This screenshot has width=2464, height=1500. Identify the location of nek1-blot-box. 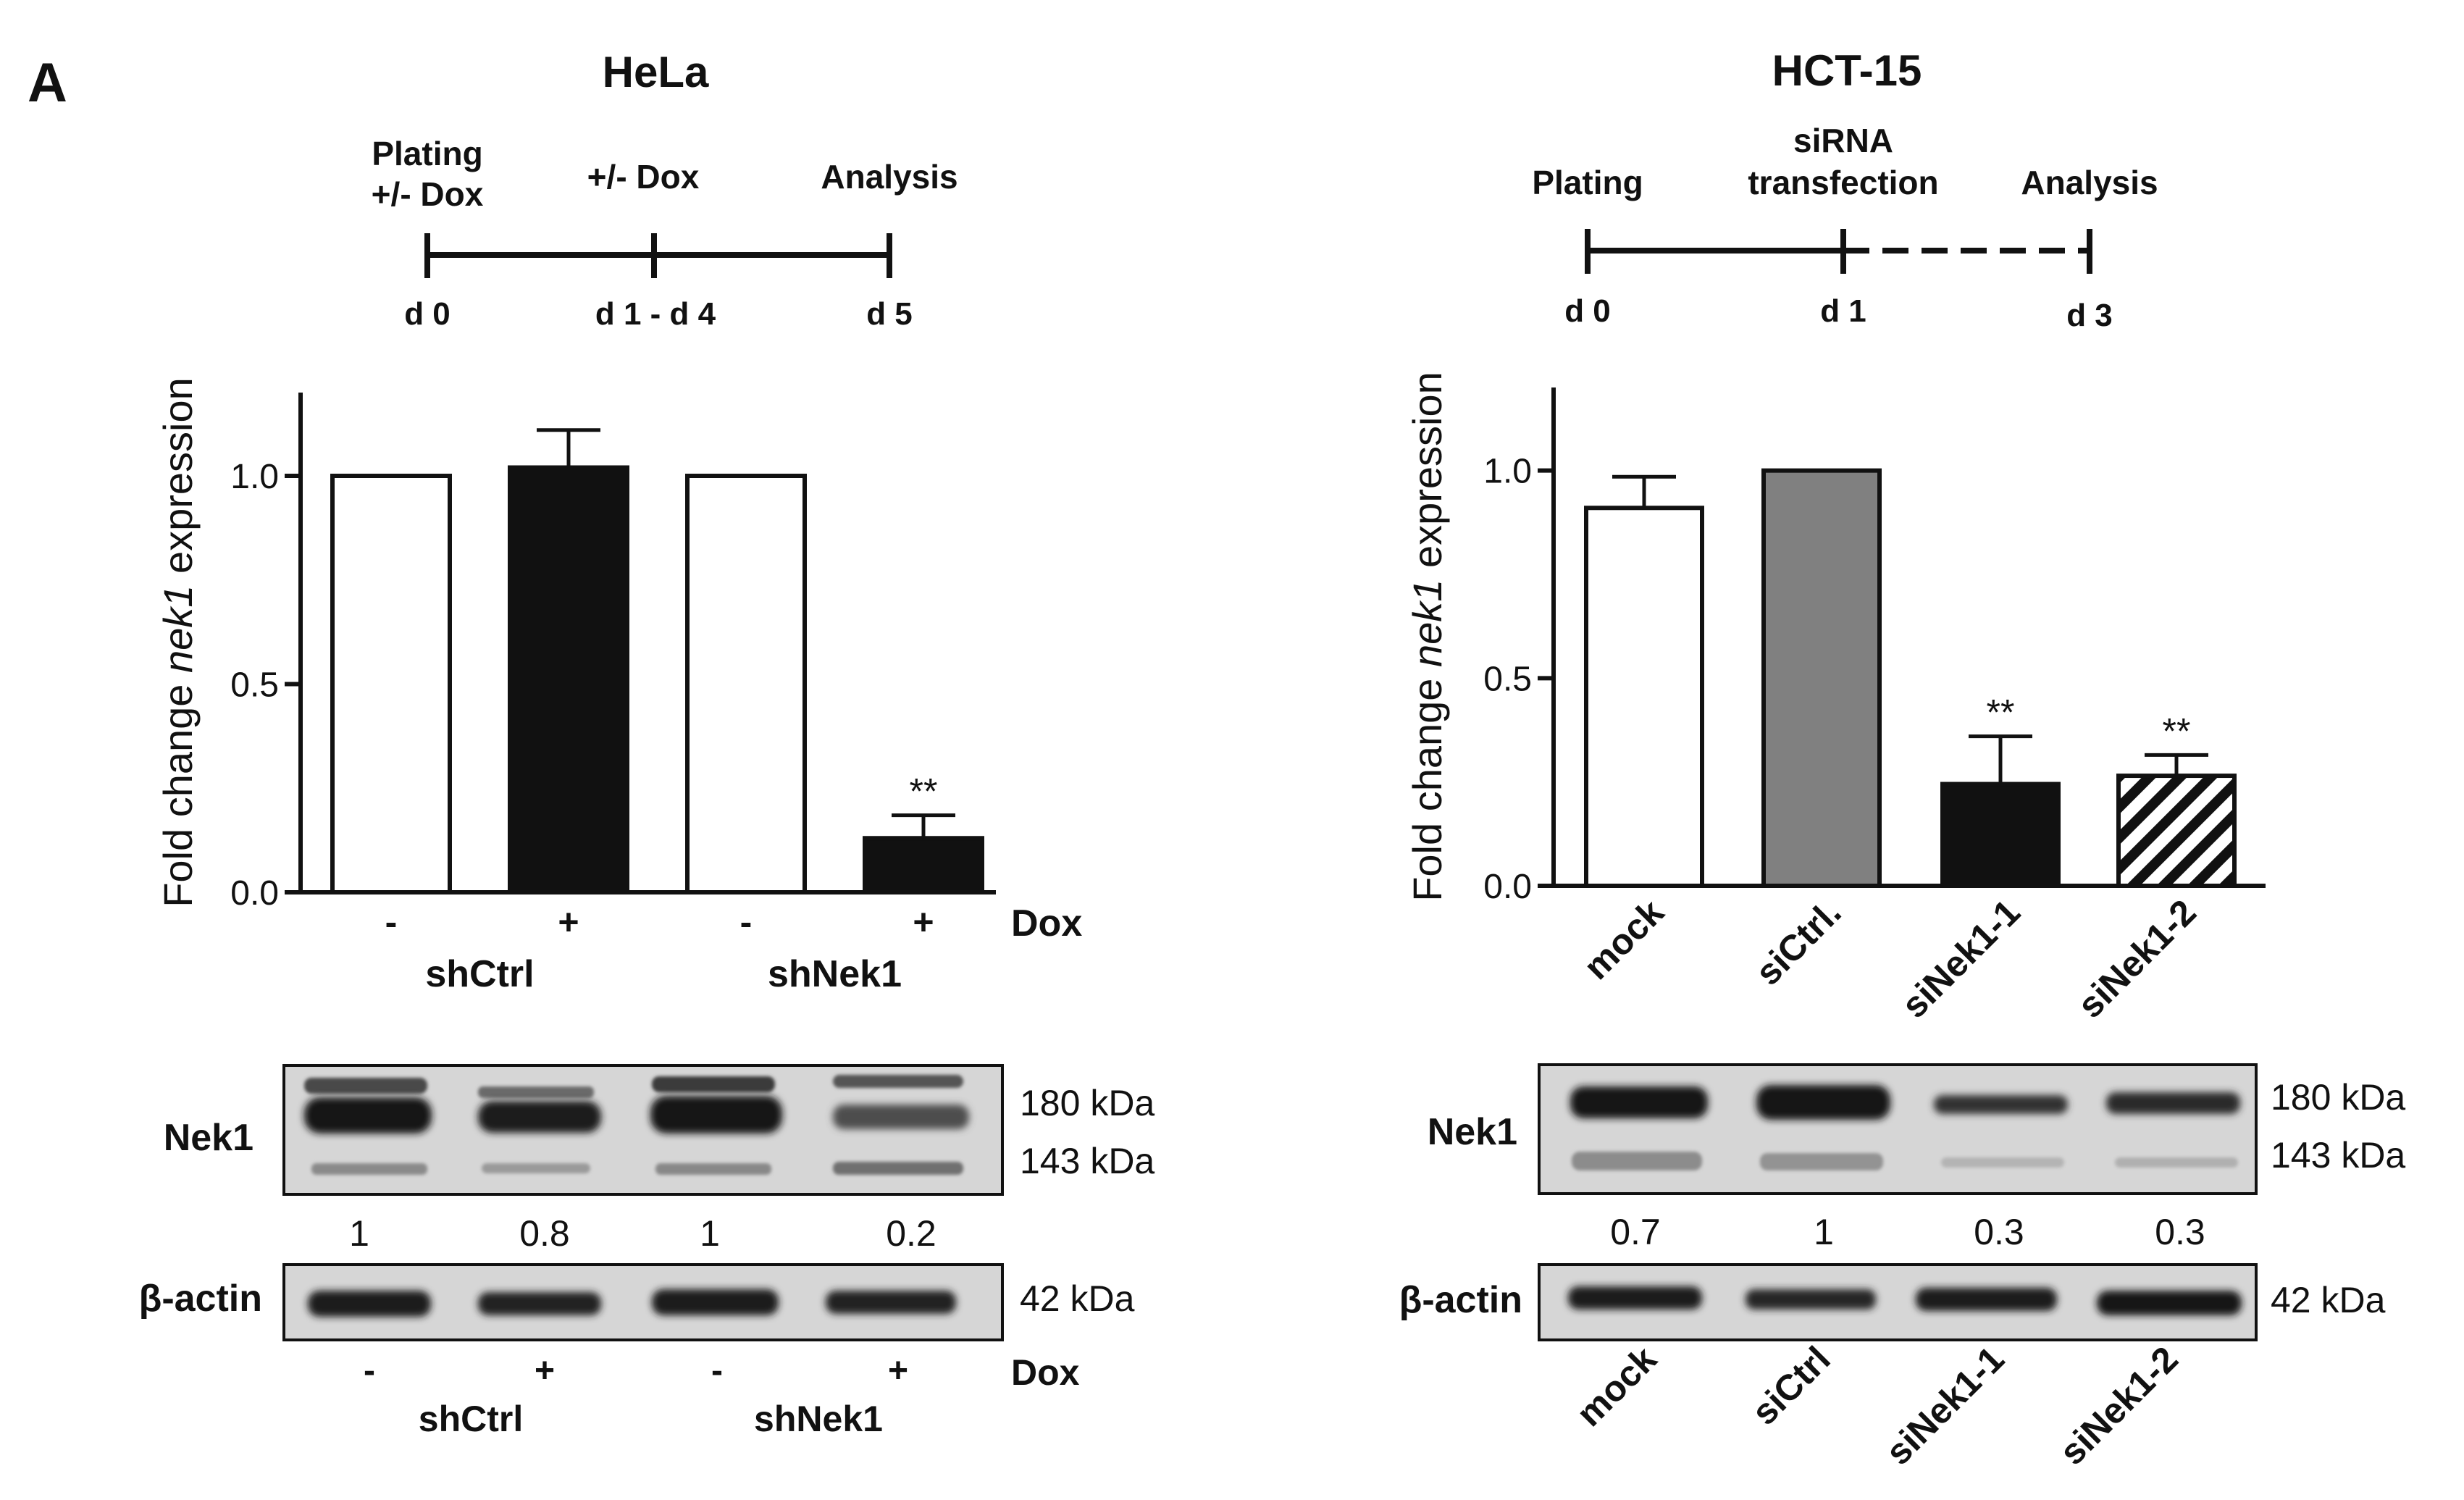
(1898, 1129).